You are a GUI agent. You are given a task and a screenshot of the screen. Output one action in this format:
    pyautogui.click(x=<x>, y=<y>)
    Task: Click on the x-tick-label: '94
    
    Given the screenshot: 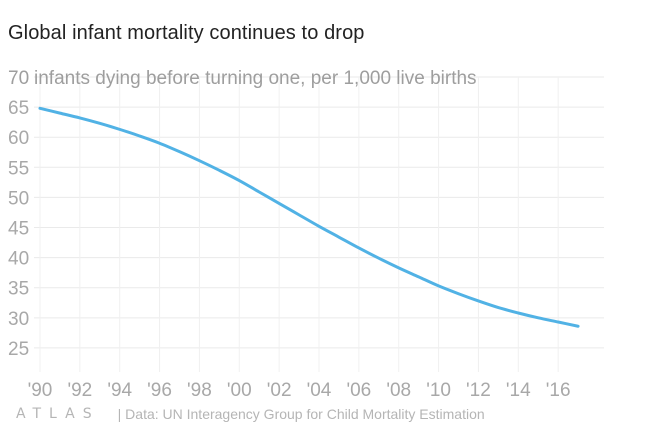 What is the action you would take?
    pyautogui.click(x=119, y=390)
    